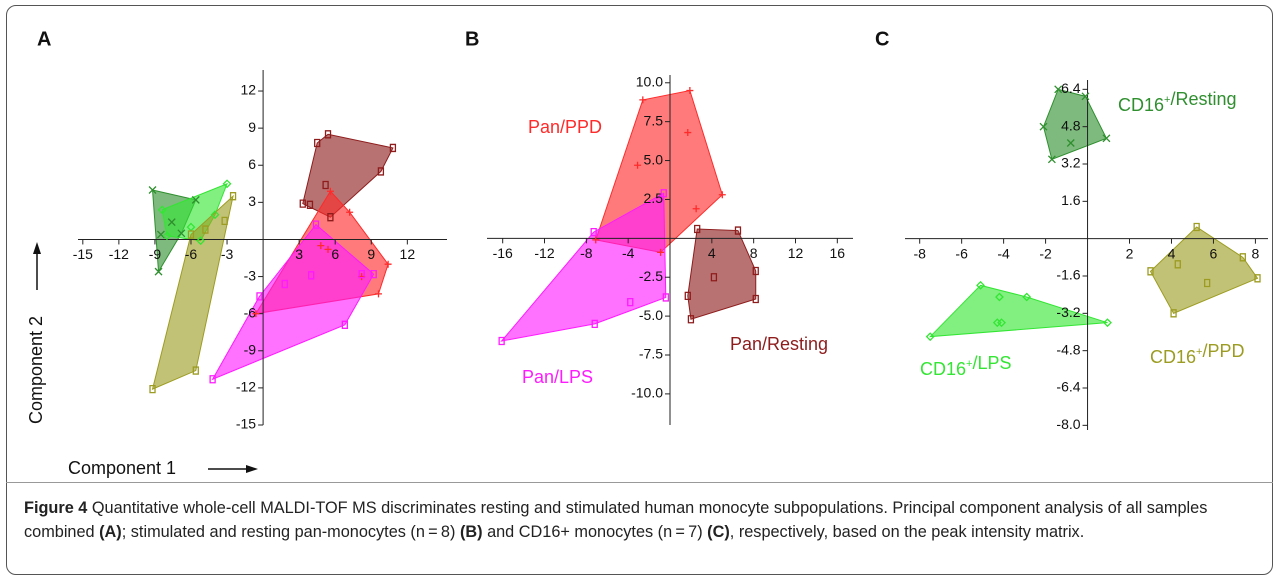  I want to click on caption-text: (C), so click(718, 532).